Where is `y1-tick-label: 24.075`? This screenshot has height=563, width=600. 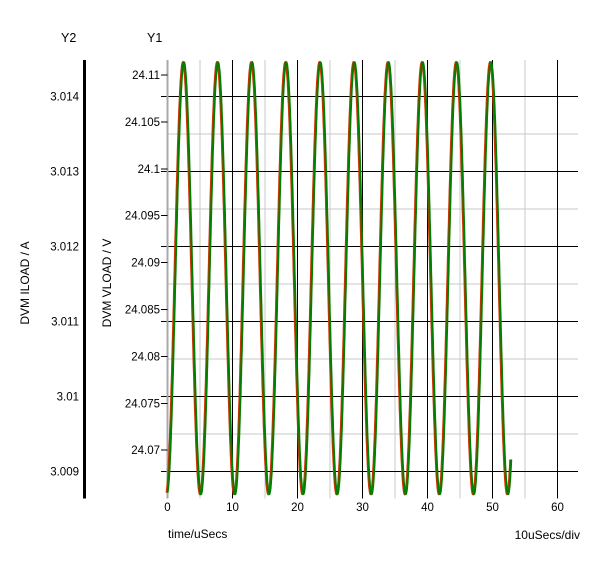
y1-tick-label: 24.075 is located at coordinates (142, 404).